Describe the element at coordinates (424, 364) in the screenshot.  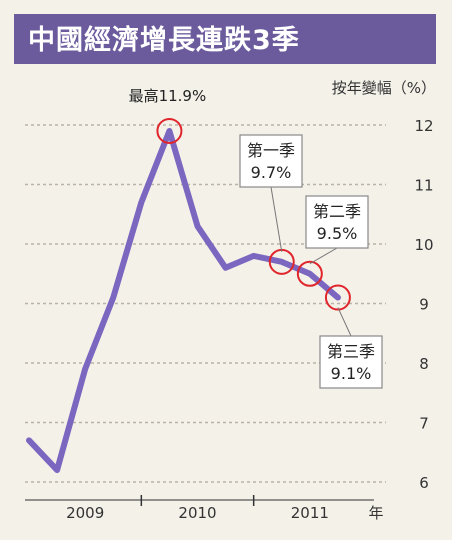
I see `y-tick-label: 8` at that location.